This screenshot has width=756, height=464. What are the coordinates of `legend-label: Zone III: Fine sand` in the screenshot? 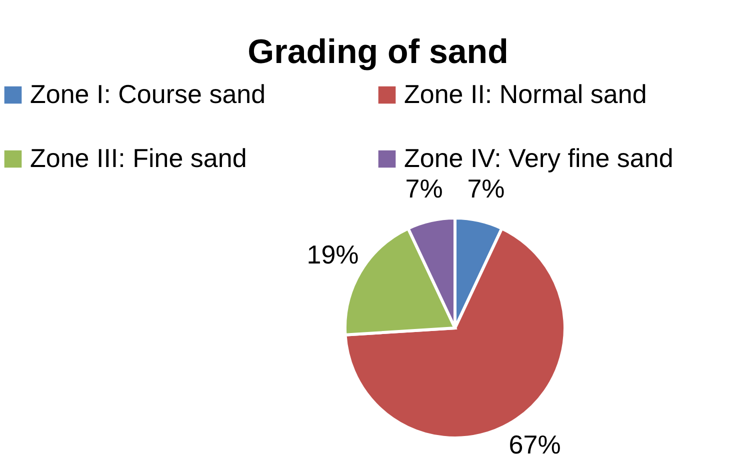 It's located at (138, 158).